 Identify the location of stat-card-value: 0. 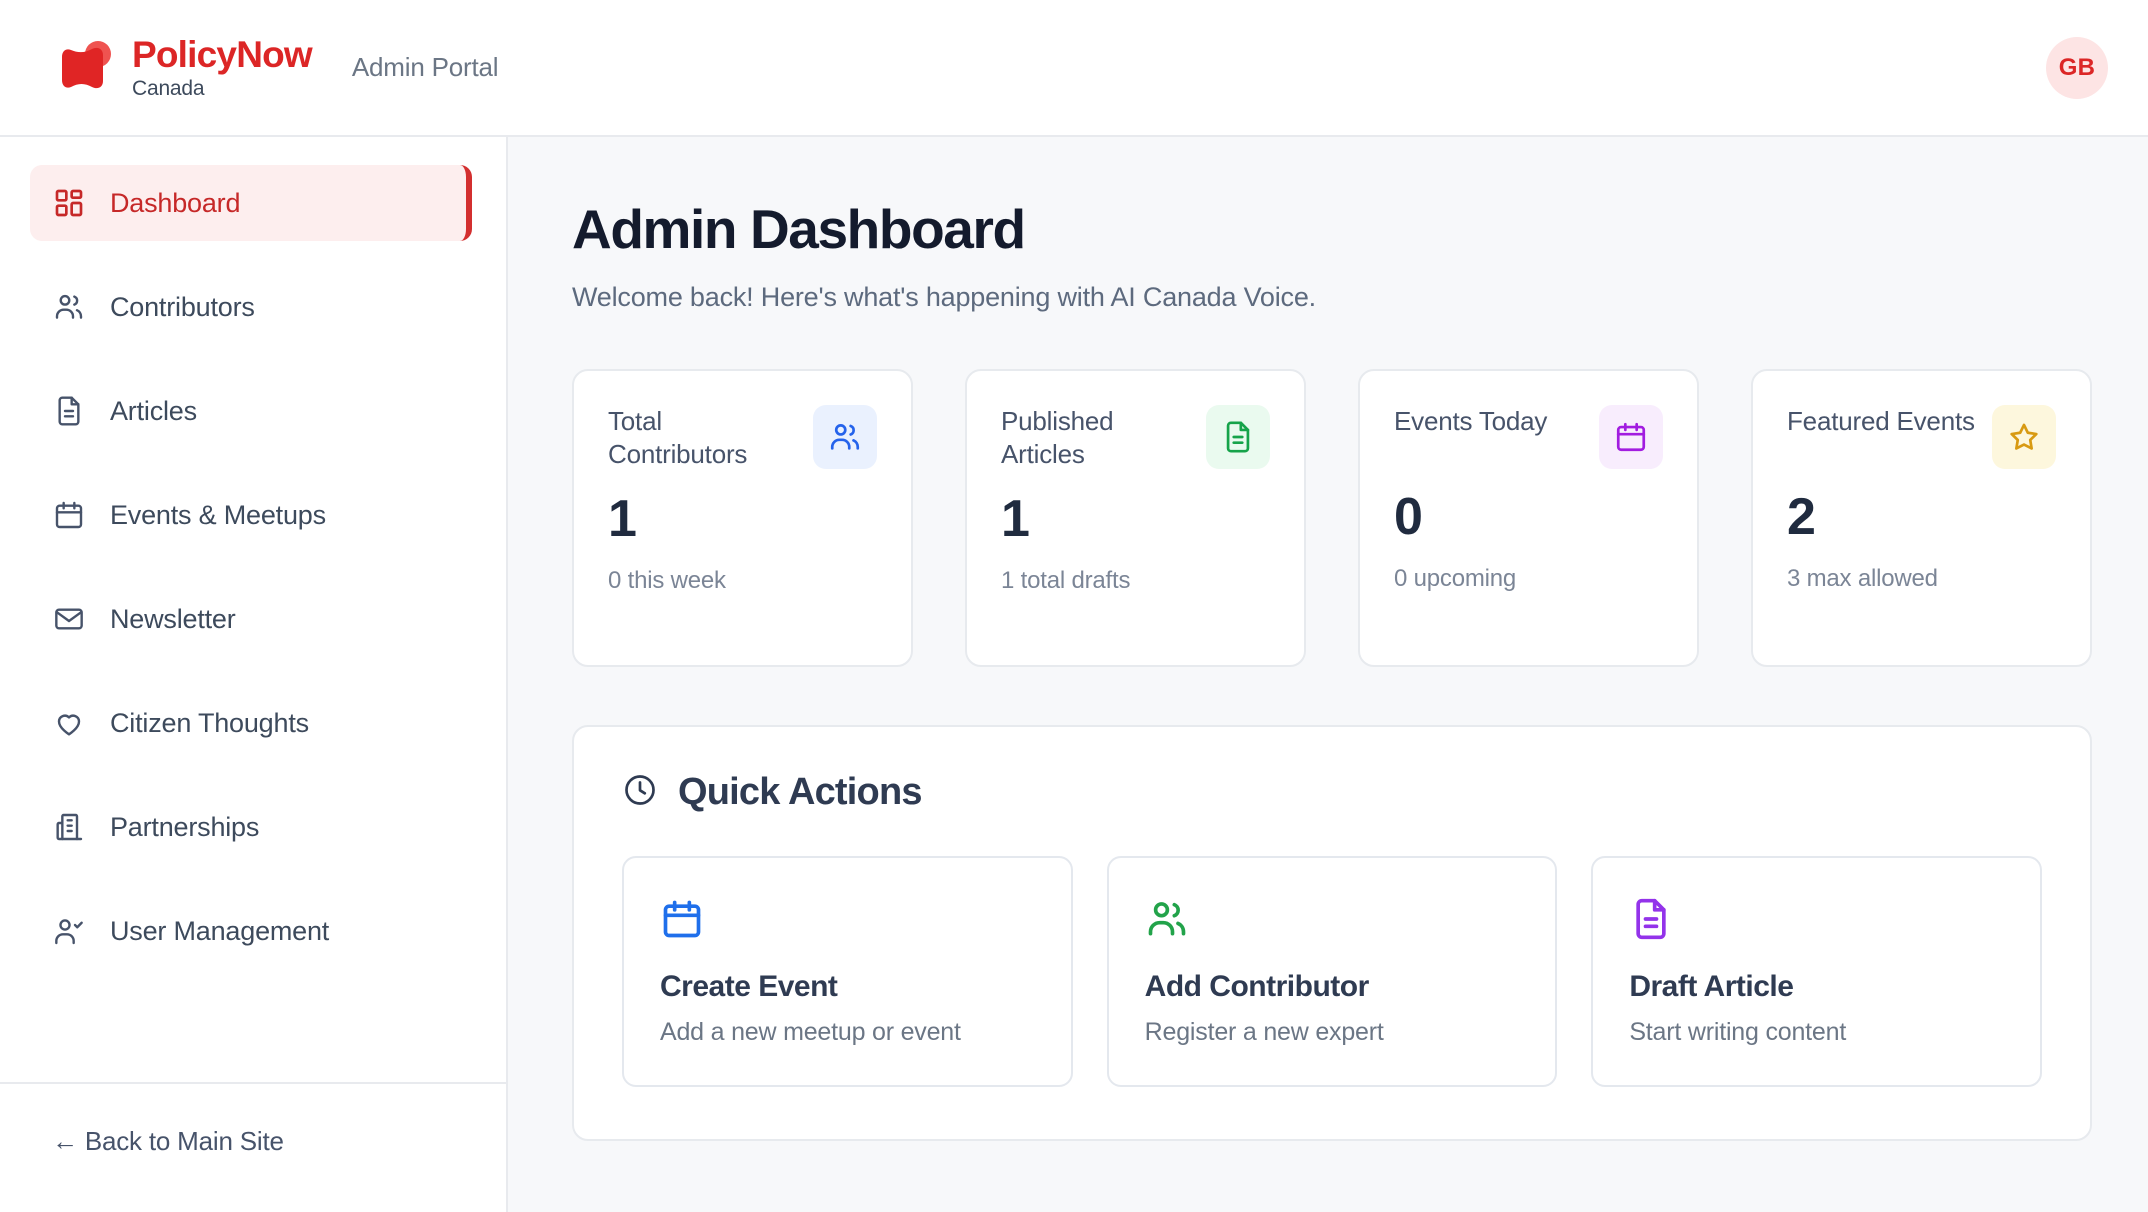
(1408, 516).